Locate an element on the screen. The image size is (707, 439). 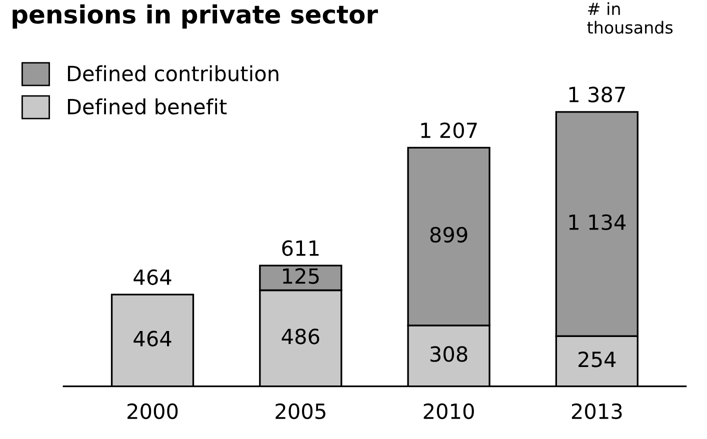
total-label: 464 is located at coordinates (153, 277).